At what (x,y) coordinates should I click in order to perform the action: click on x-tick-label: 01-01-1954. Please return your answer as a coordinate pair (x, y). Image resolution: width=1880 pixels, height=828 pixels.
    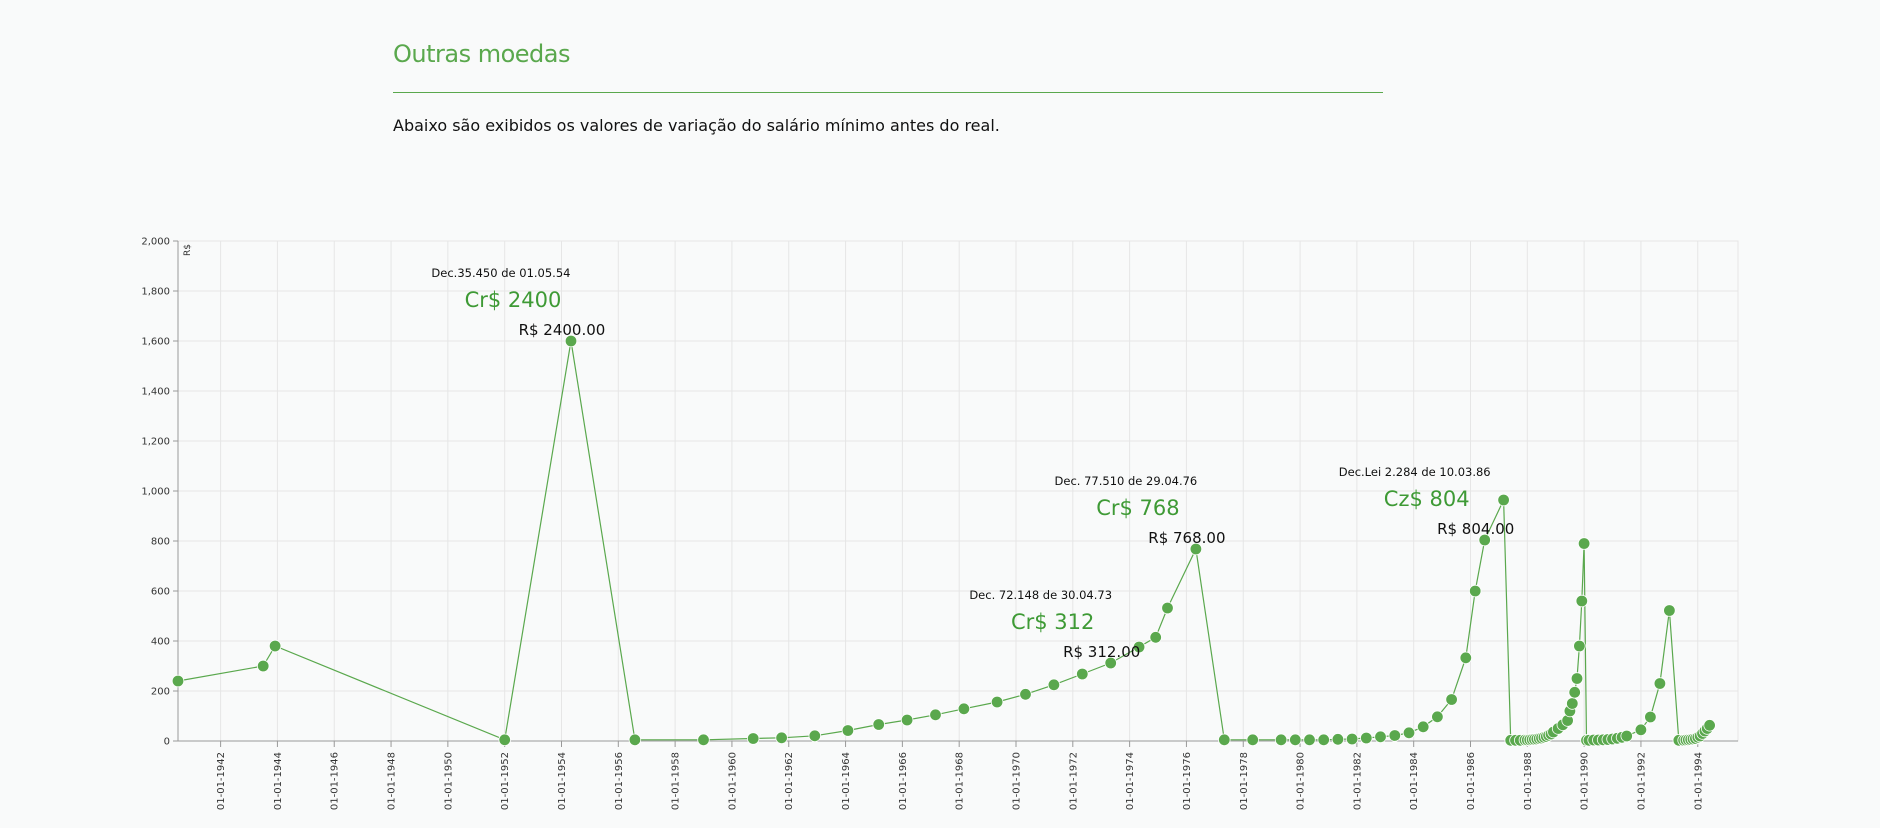
    Looking at the image, I should click on (562, 781).